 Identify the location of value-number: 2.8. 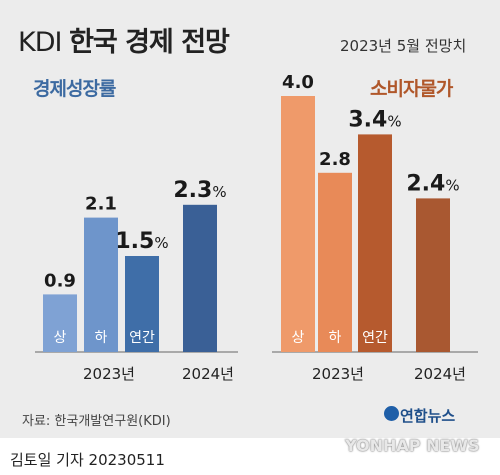
(335, 159).